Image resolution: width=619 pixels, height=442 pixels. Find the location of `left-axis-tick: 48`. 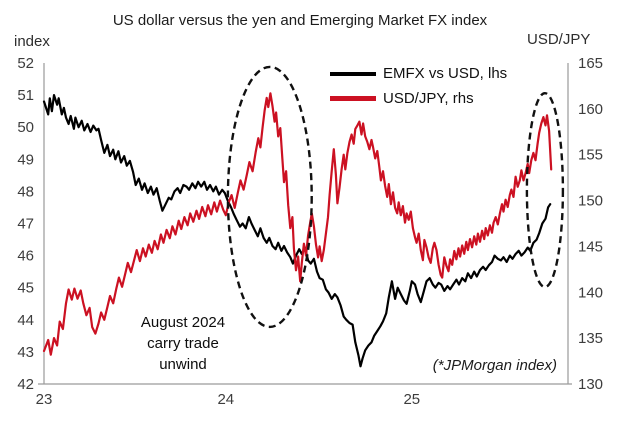

left-axis-tick: 48 is located at coordinates (25, 191).